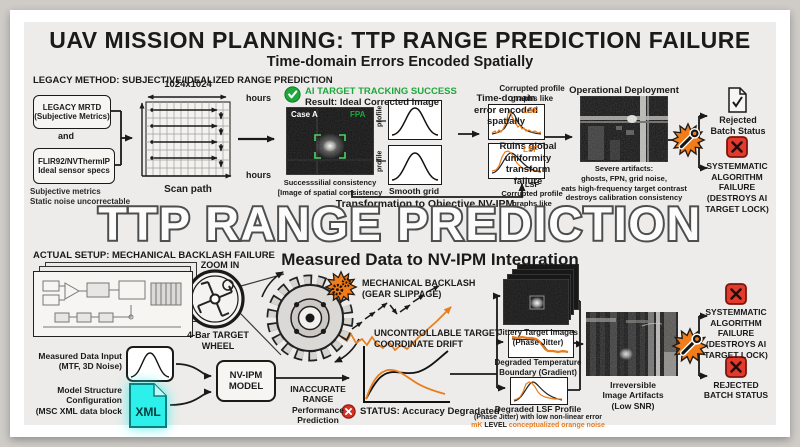 The image size is (800, 447). I want to click on status-x-icon, so click(348, 411).